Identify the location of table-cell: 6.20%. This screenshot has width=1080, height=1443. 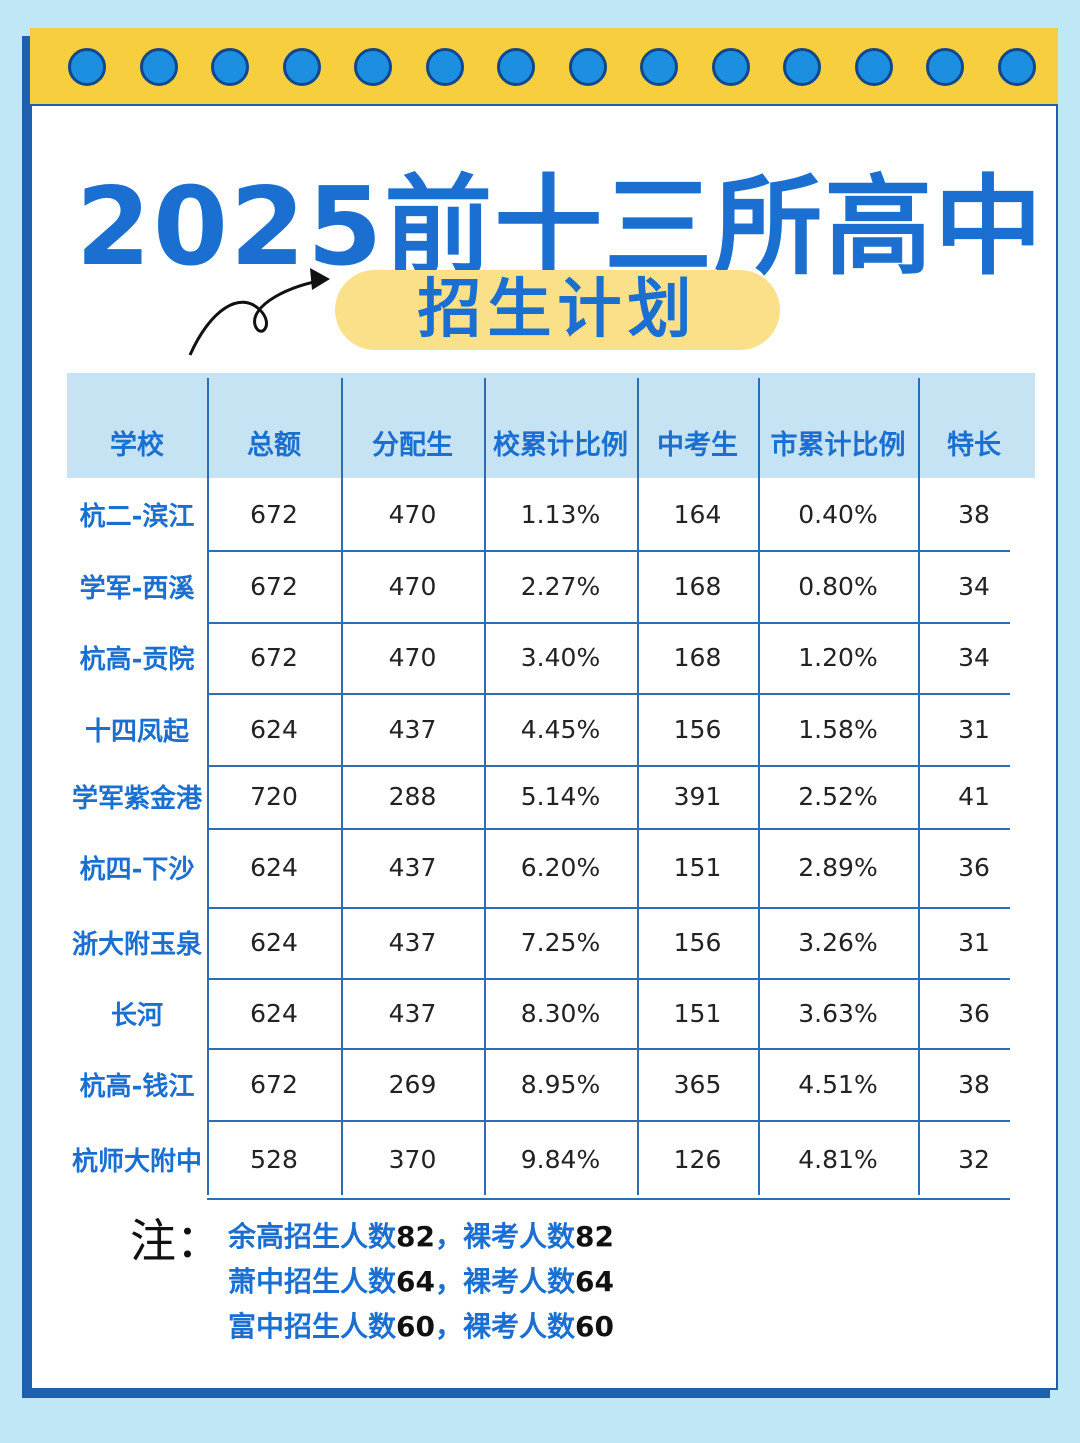
(560, 867).